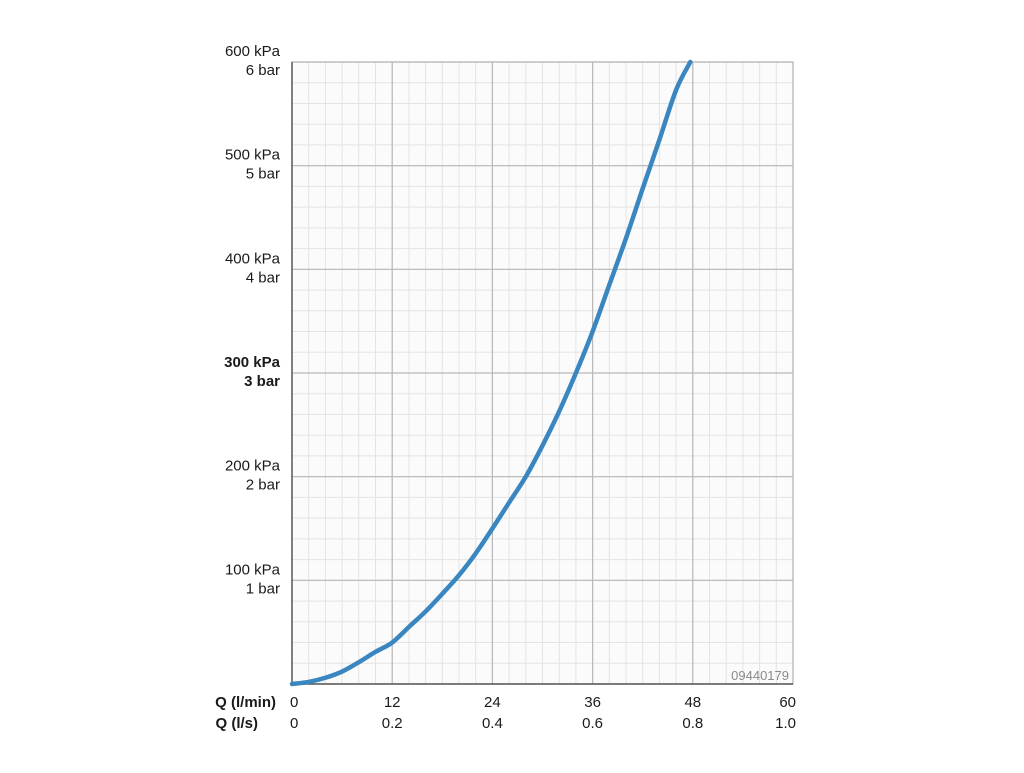 This screenshot has height=773, width=1024. What do you see at coordinates (263, 174) in the screenshot?
I see `y-tick-label-bar: 5 bar` at bounding box center [263, 174].